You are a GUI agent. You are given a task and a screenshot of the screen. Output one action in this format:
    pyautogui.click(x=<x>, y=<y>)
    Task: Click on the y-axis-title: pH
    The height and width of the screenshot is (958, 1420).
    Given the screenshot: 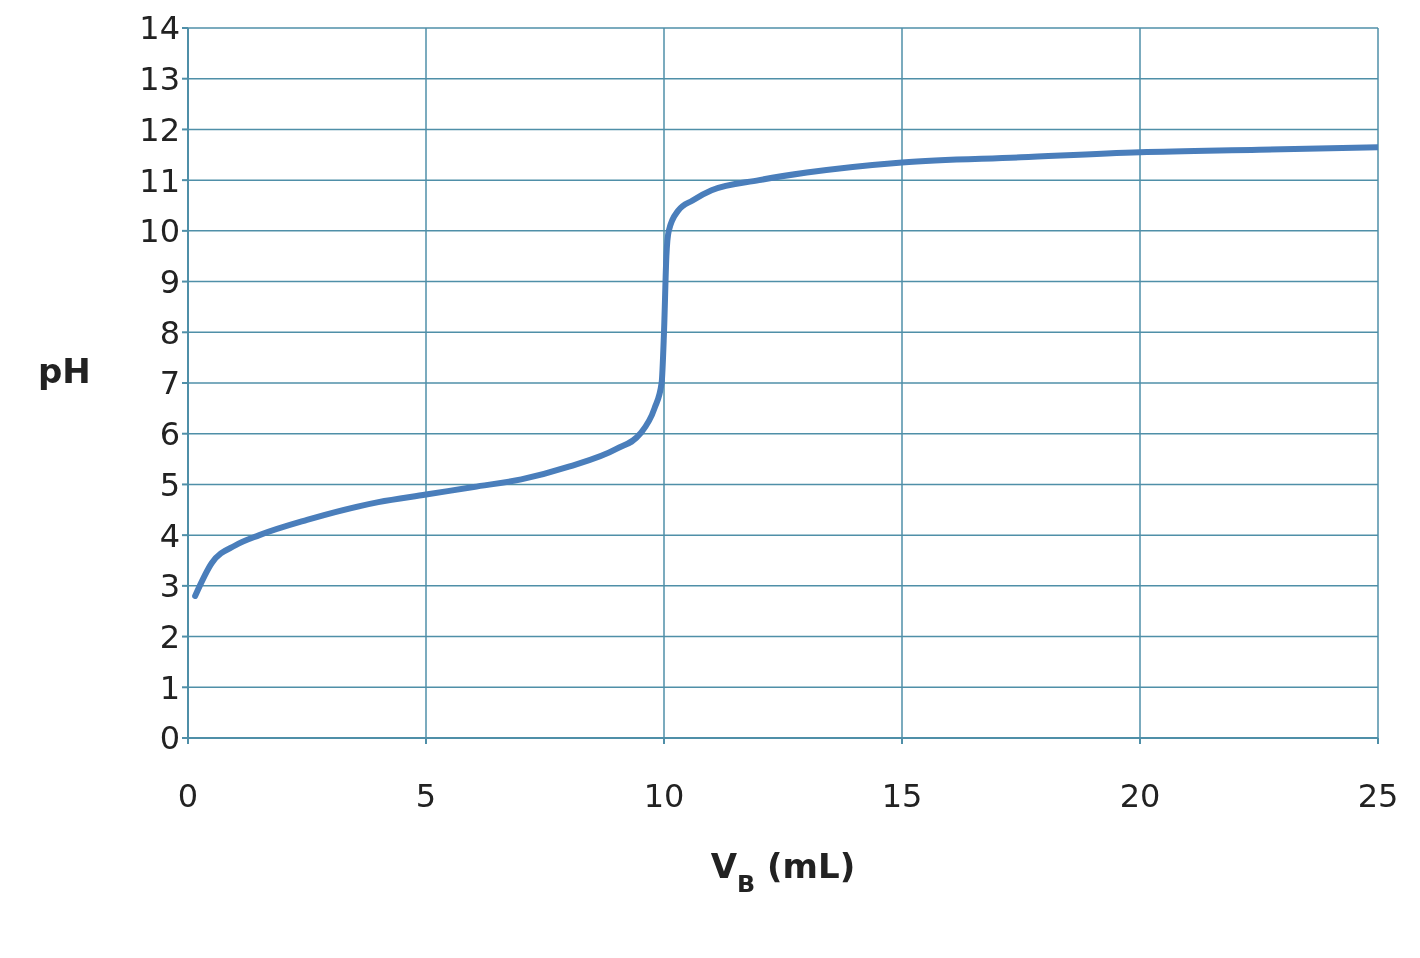 What is the action you would take?
    pyautogui.click(x=64, y=371)
    